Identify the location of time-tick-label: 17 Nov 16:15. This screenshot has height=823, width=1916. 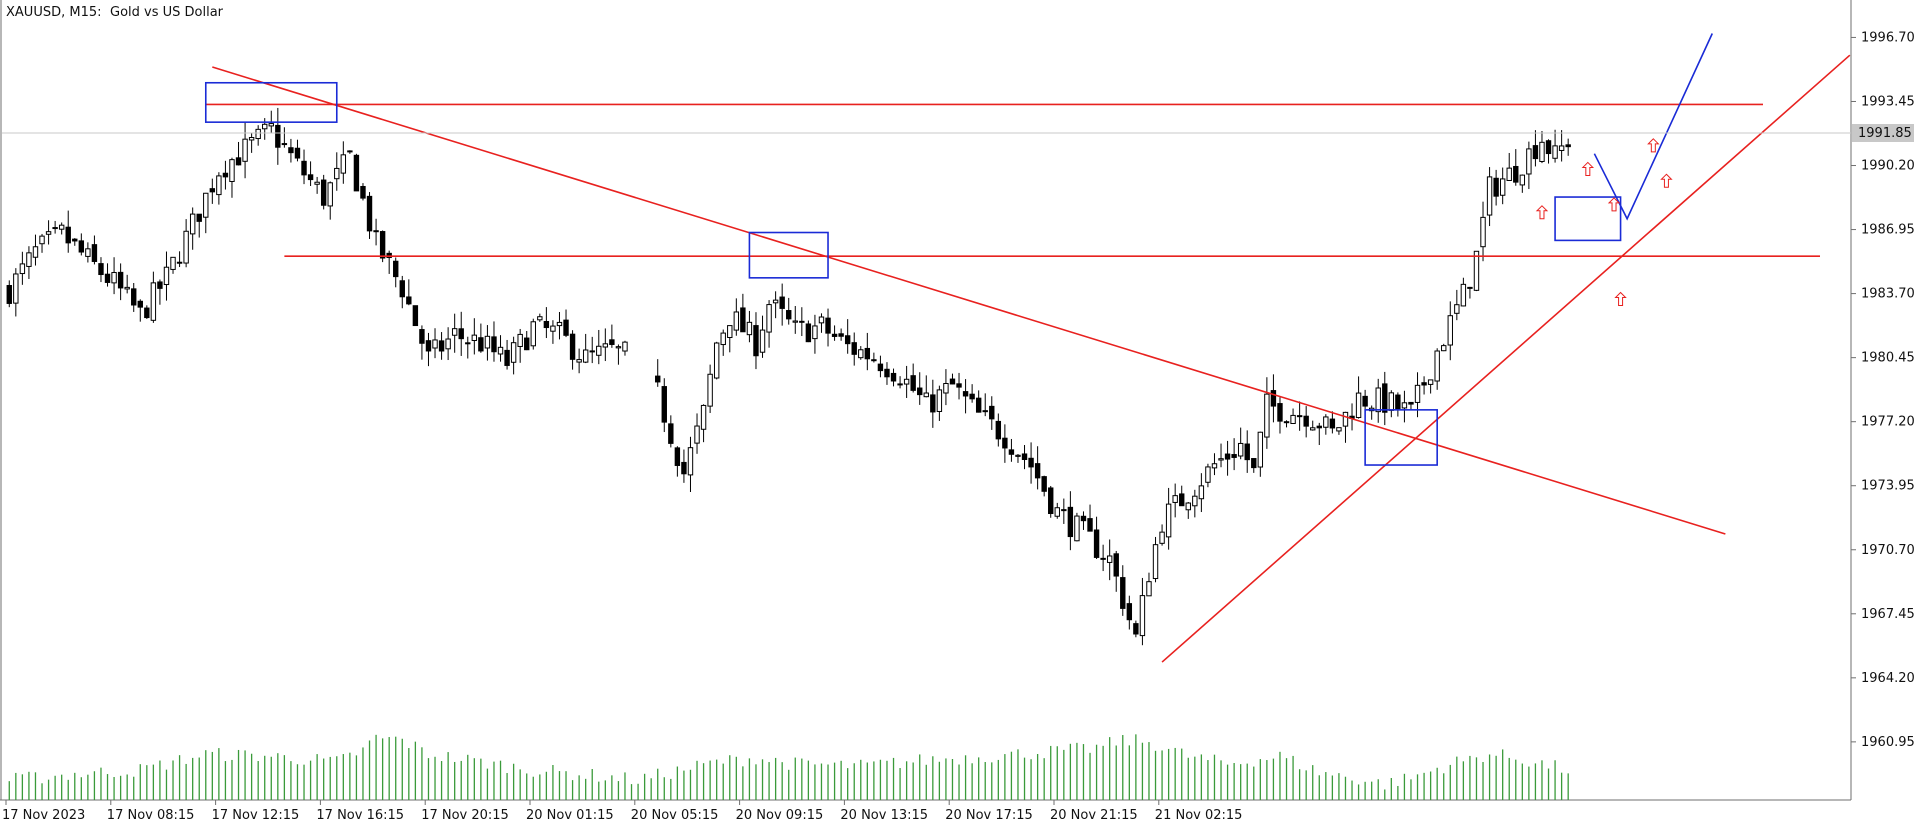
(360, 815).